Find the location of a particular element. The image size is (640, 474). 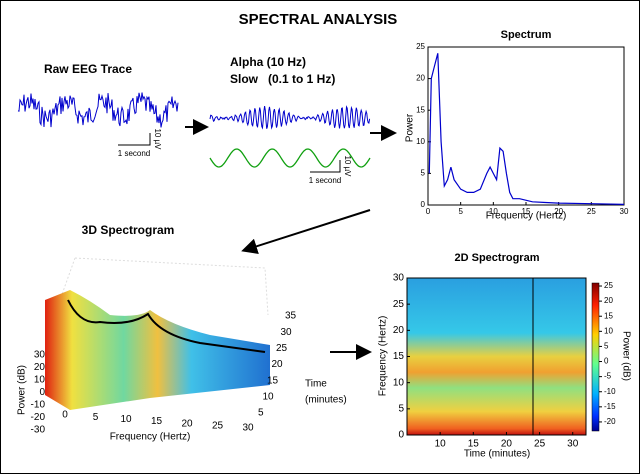

y-tick-label: 30 is located at coordinates (399, 278).